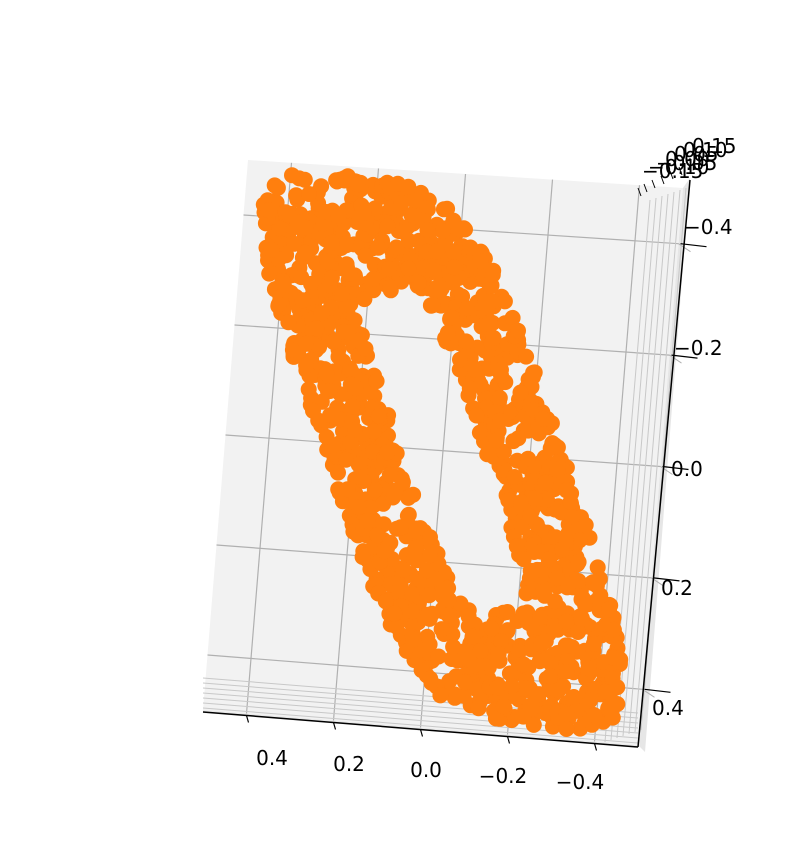 This screenshot has height=845, width=798. What do you see at coordinates (686, 163) in the screenshot?
I see `z-tick-label: −0.05` at bounding box center [686, 163].